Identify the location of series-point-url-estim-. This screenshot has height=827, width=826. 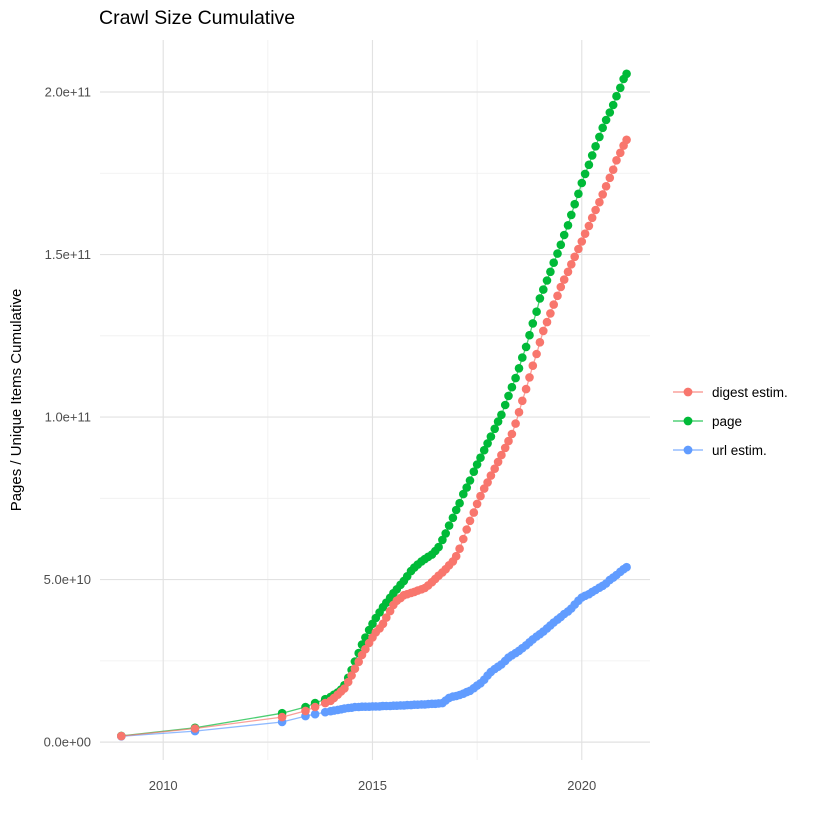
(626, 567).